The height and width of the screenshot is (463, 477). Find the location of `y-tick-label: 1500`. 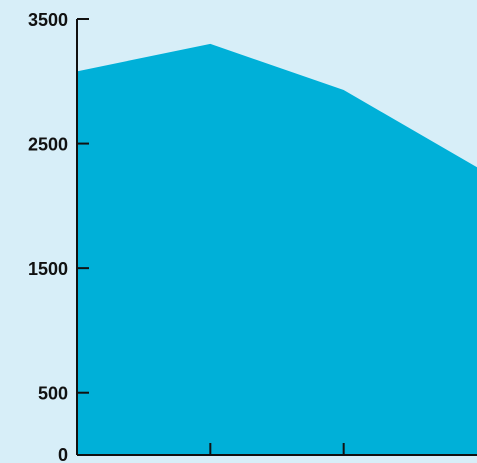

y-tick-label: 1500 is located at coordinates (48, 269).